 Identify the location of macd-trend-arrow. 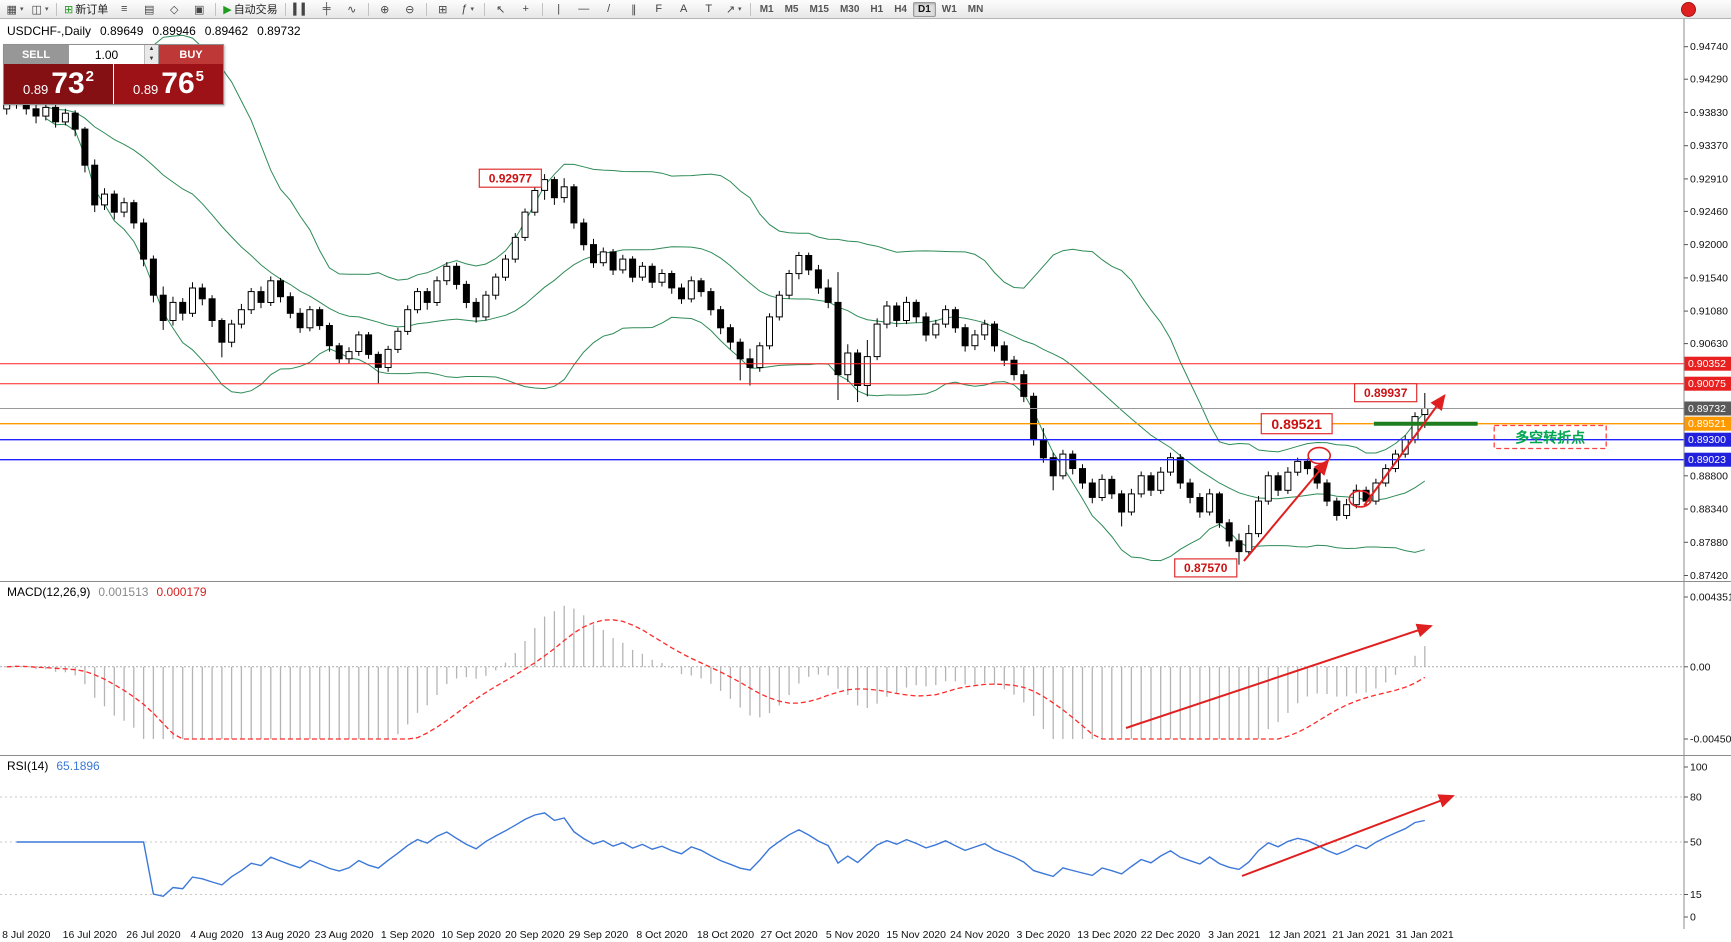
(1279, 676).